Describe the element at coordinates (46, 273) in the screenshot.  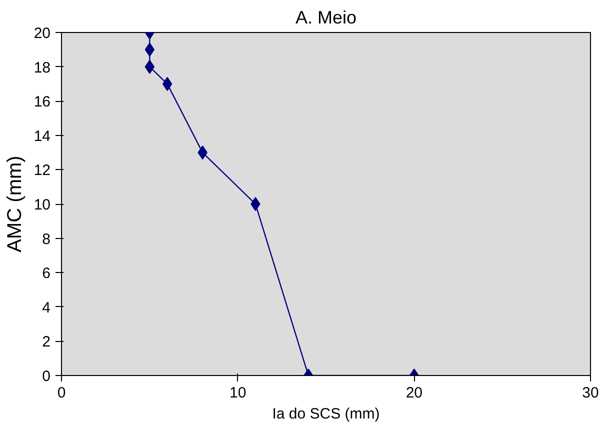
I see `y-tick-label: 6` at that location.